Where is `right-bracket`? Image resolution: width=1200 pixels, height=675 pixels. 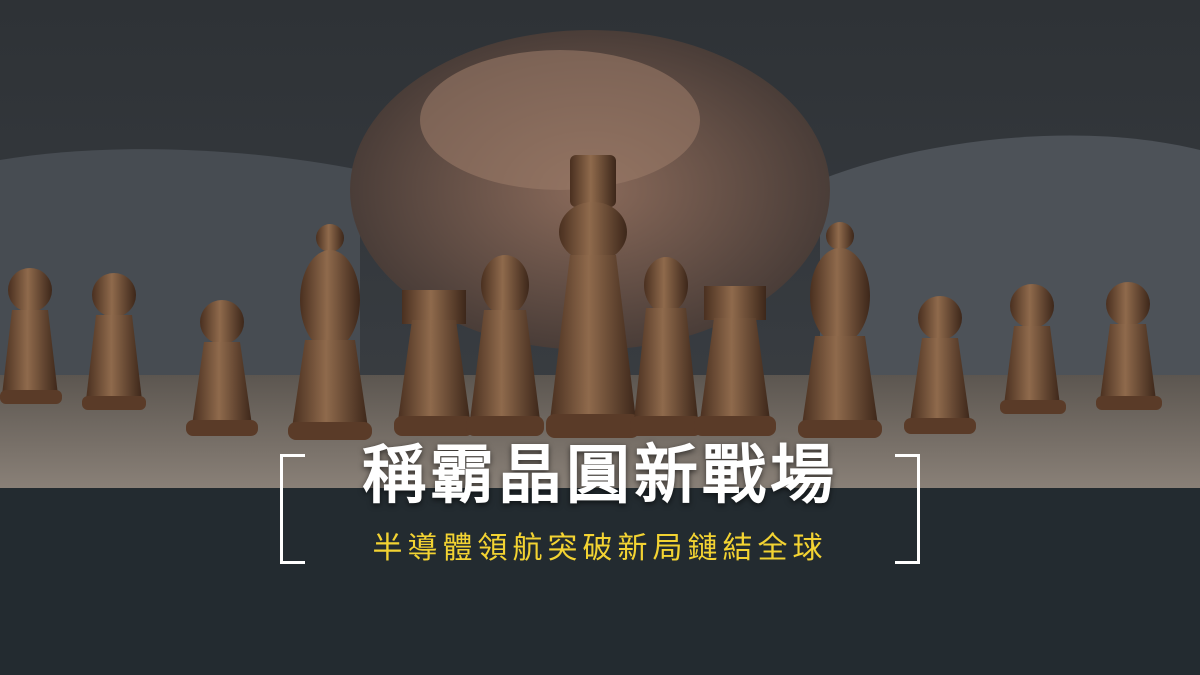
right-bracket is located at coordinates (907, 509).